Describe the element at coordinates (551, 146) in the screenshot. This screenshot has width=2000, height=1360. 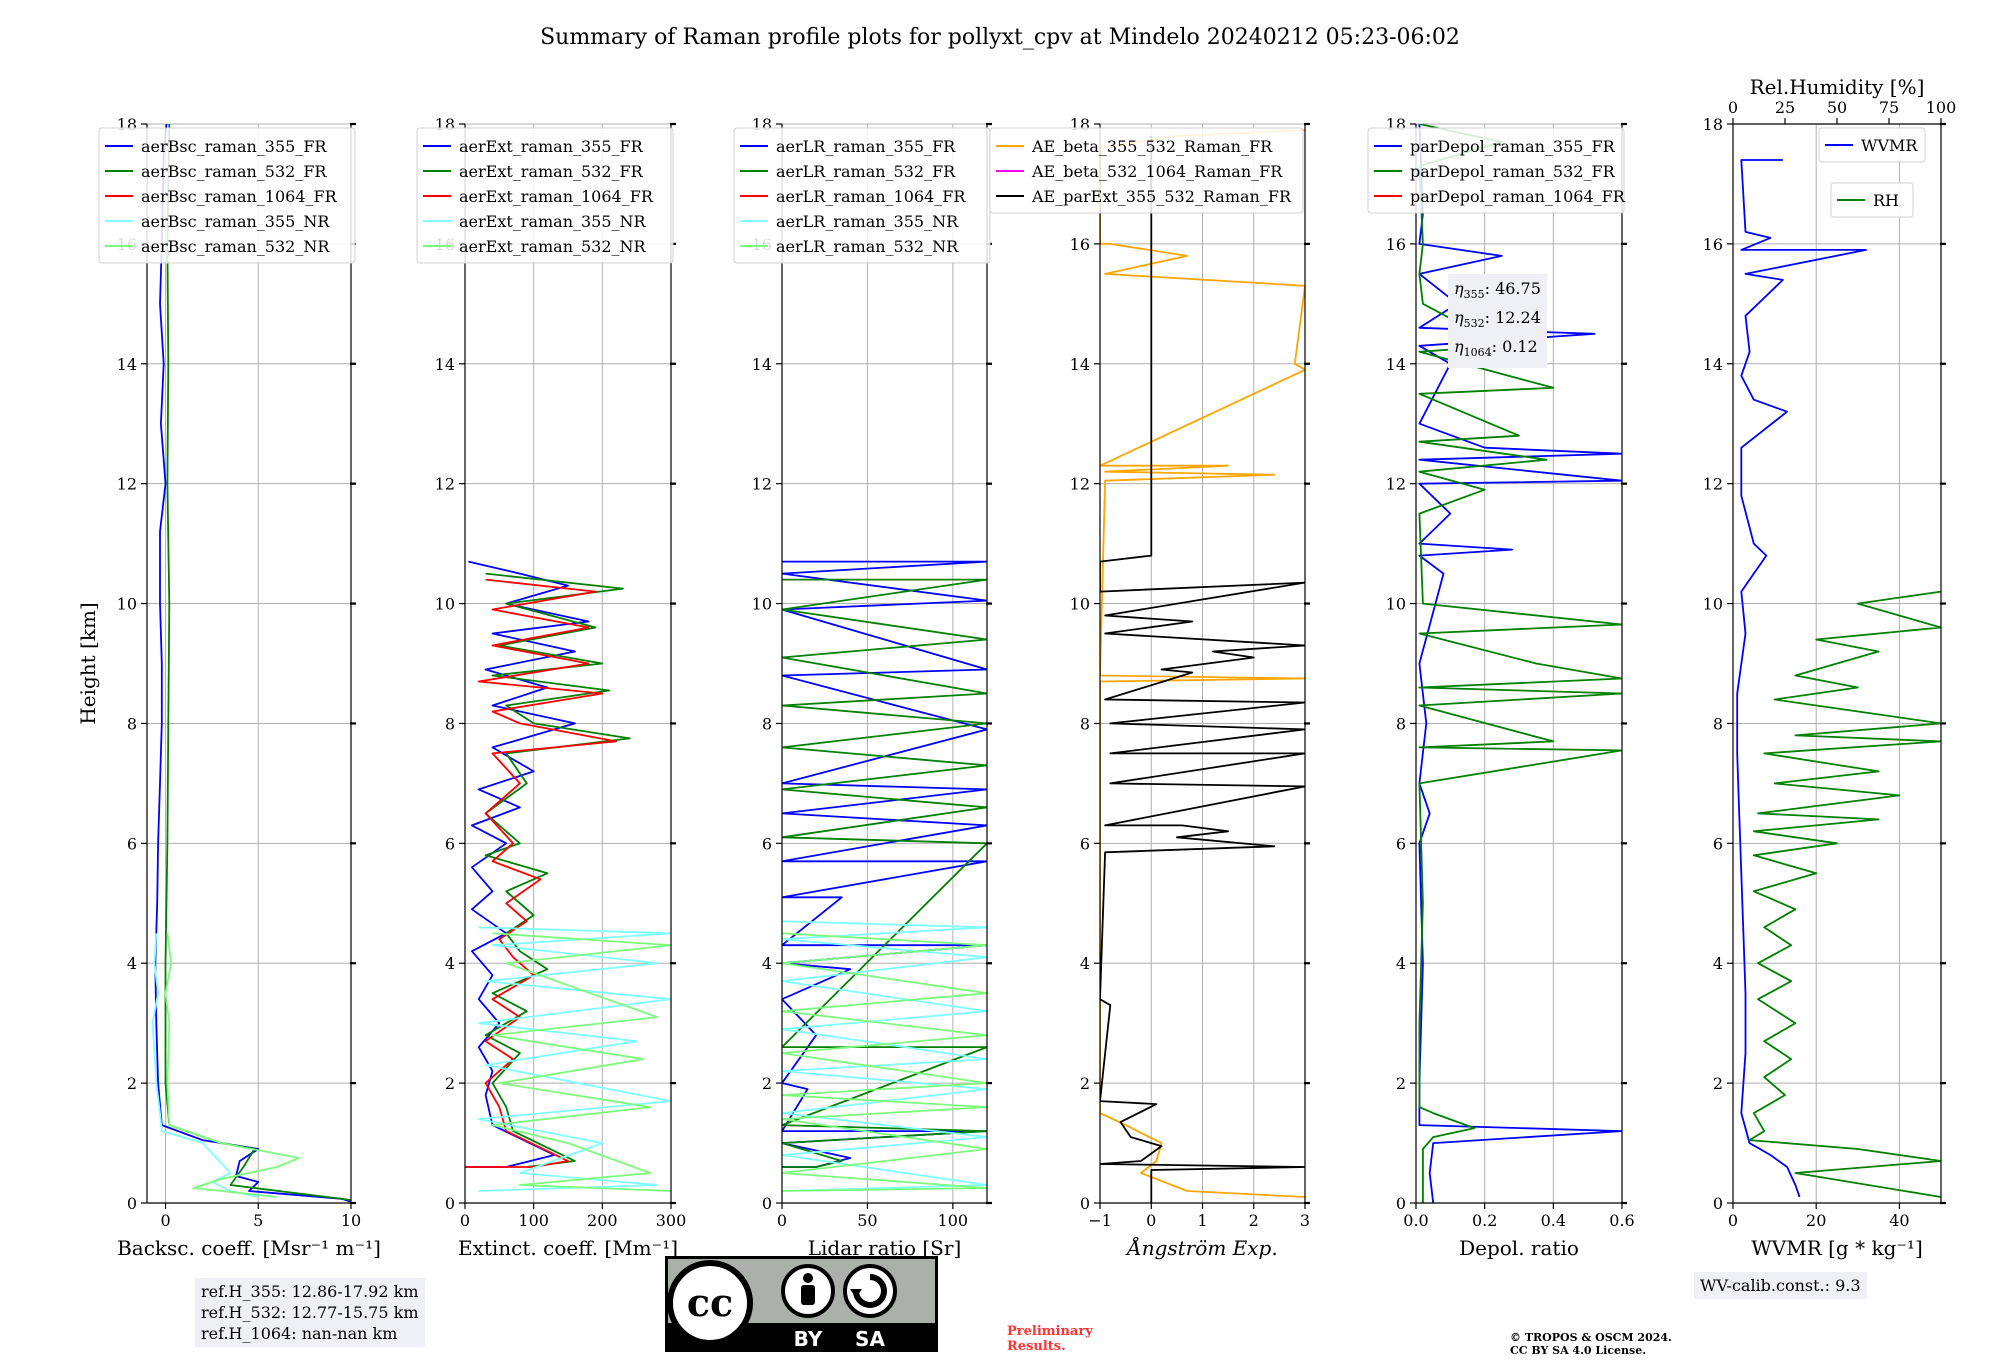
I see `legend-label: aerExt_raman_355_FR` at that location.